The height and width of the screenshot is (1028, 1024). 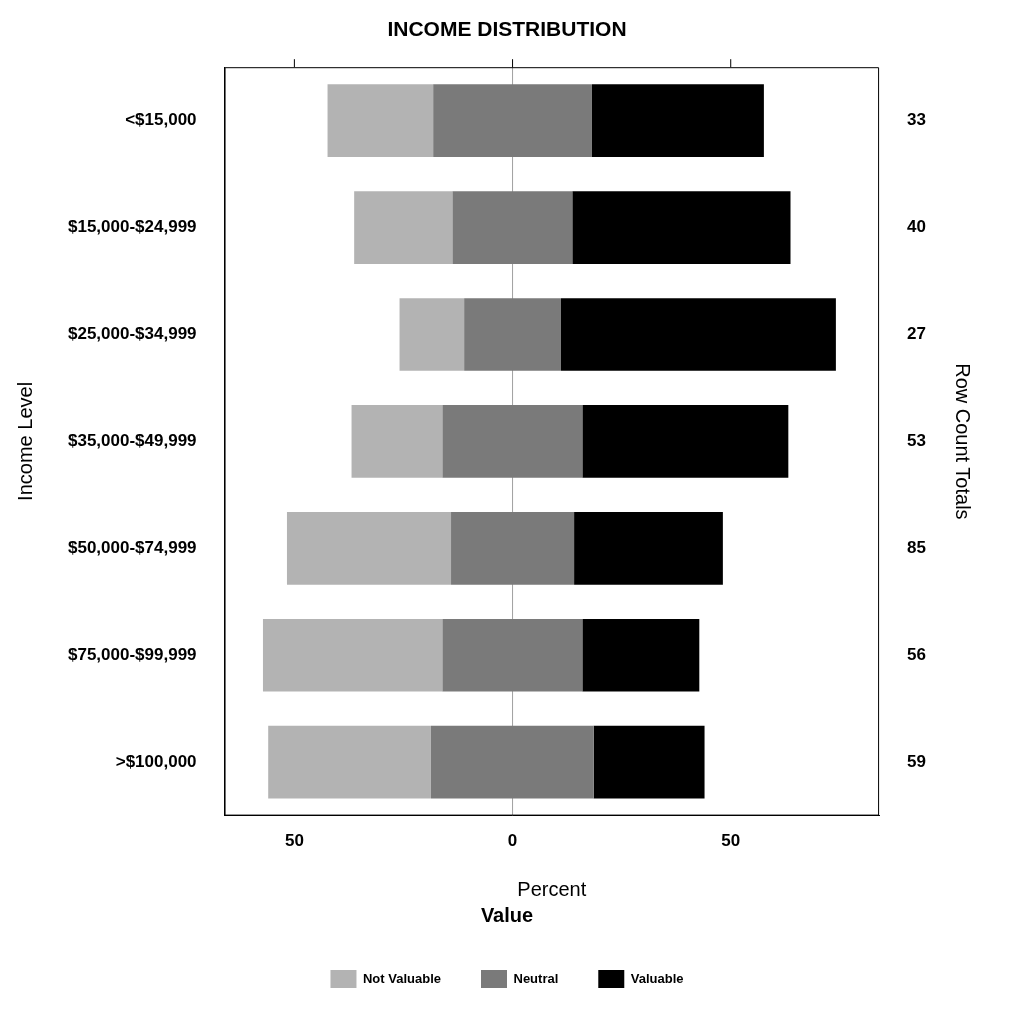 What do you see at coordinates (917, 654) in the screenshot?
I see `y2-tick-label: 56` at bounding box center [917, 654].